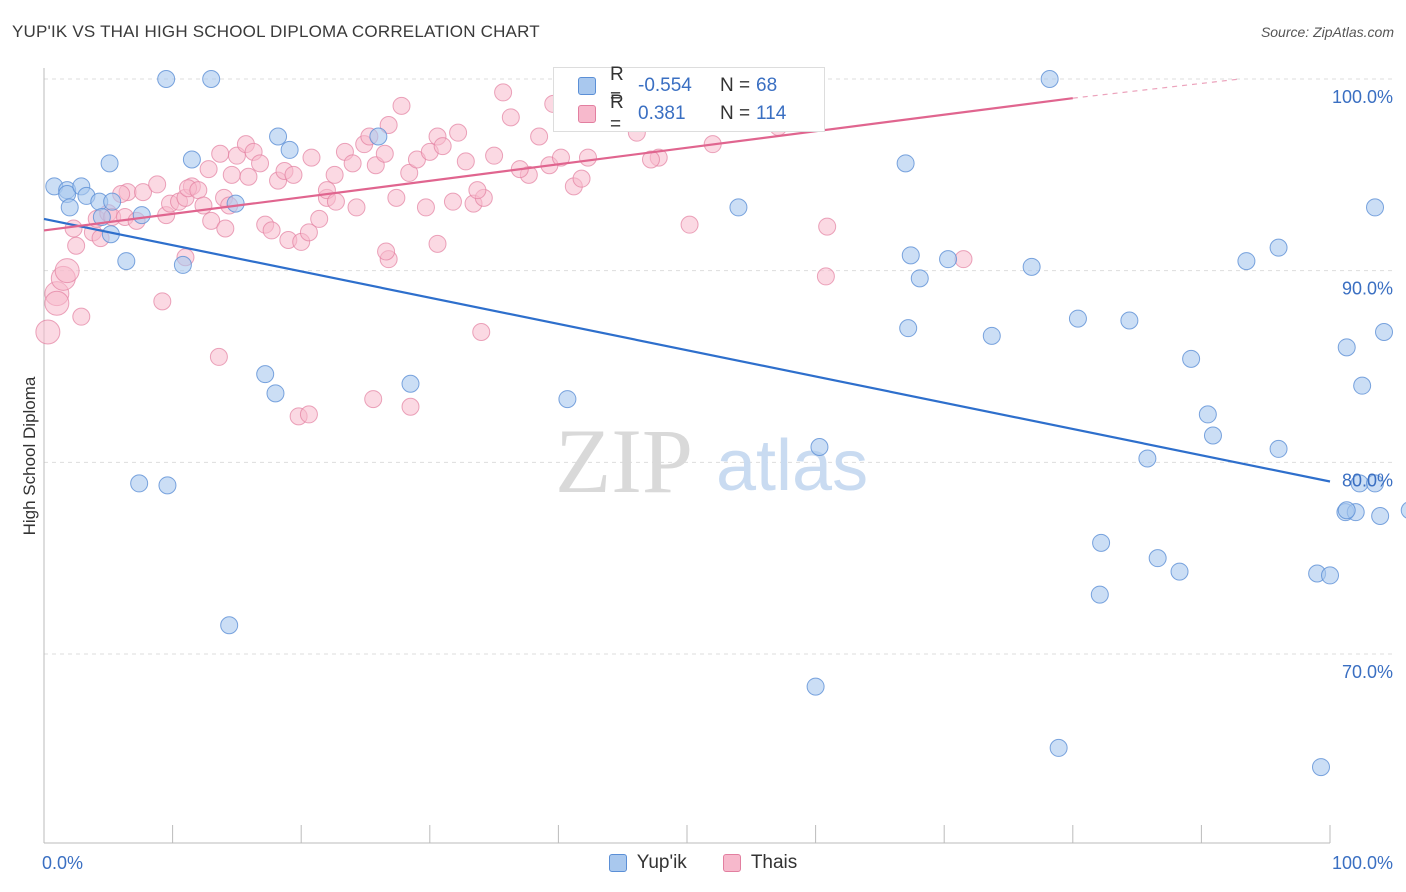 Image resolution: width=1406 pixels, height=892 pixels. What do you see at coordinates (1367, 289) in the screenshot?
I see `y-tick-label: 90.0%` at bounding box center [1367, 289].